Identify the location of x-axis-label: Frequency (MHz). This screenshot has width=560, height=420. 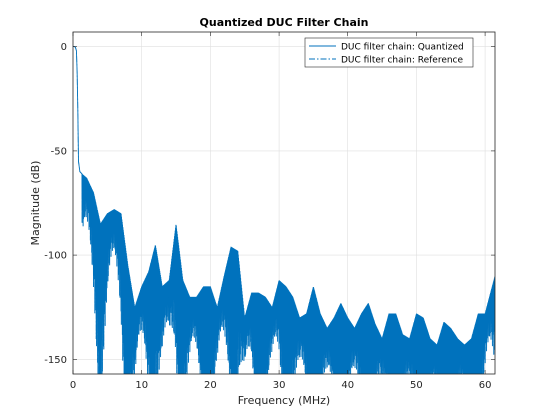
(284, 400).